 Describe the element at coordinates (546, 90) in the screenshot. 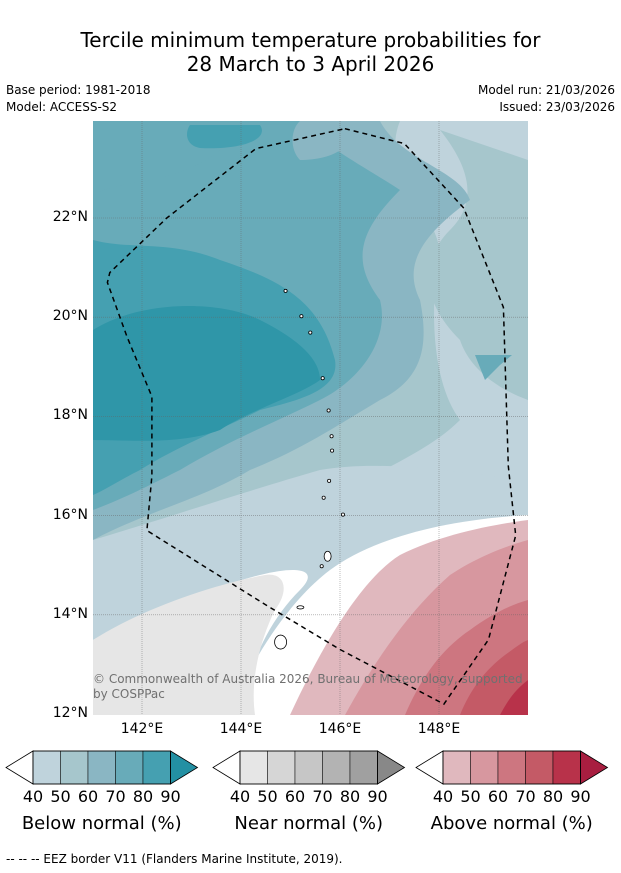

I see `model-run: Model run: 21/03/2026` at that location.